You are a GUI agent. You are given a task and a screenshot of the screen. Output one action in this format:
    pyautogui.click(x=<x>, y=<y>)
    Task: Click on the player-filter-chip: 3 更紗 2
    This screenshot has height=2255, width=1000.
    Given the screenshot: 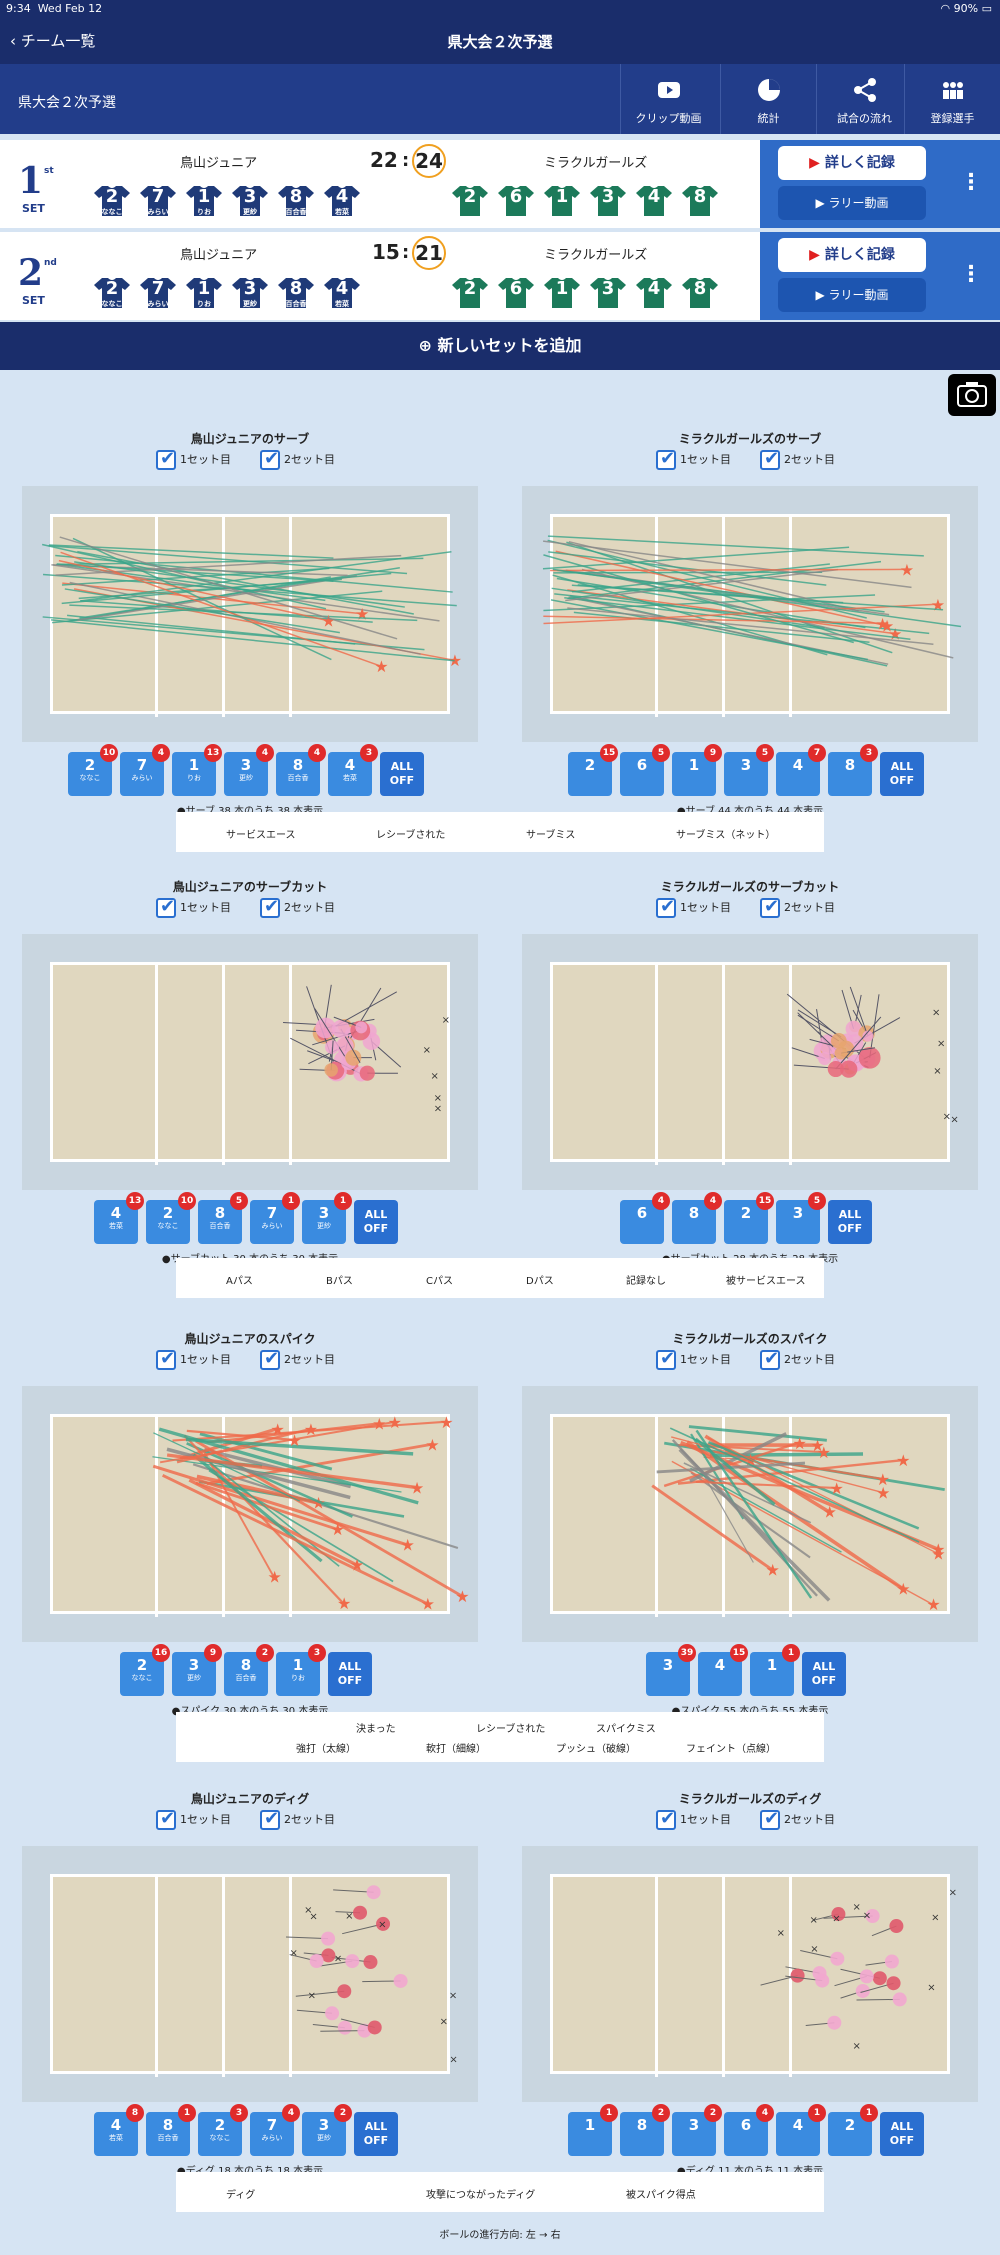 What is the action you would take?
    pyautogui.click(x=327, y=2130)
    